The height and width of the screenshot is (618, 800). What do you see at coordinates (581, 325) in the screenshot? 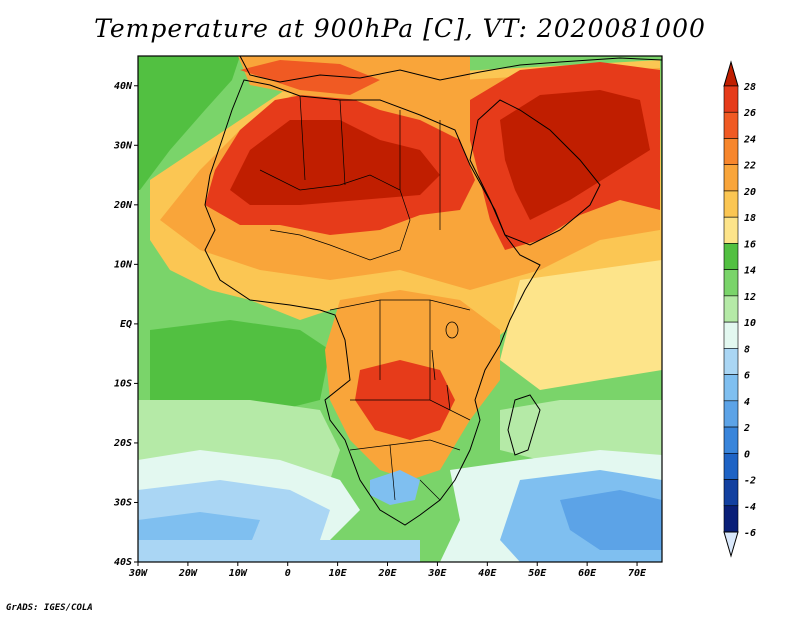
I see `field-indian-ocean` at bounding box center [581, 325].